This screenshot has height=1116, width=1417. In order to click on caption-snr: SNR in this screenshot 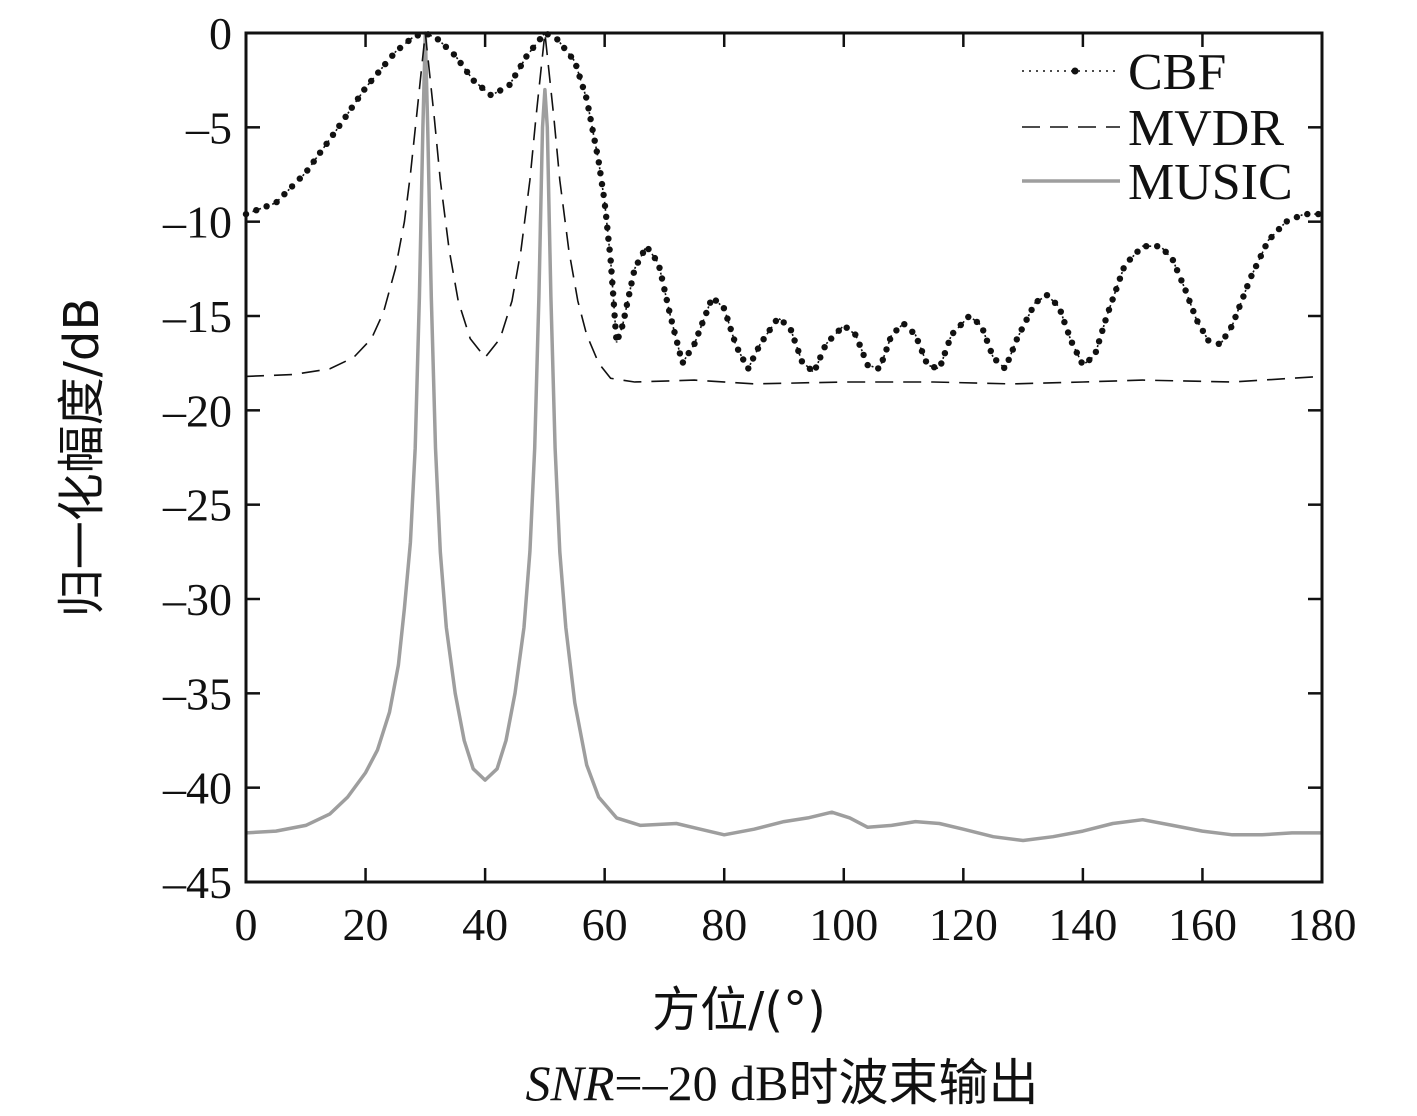, I will do `click(570, 1083)`.